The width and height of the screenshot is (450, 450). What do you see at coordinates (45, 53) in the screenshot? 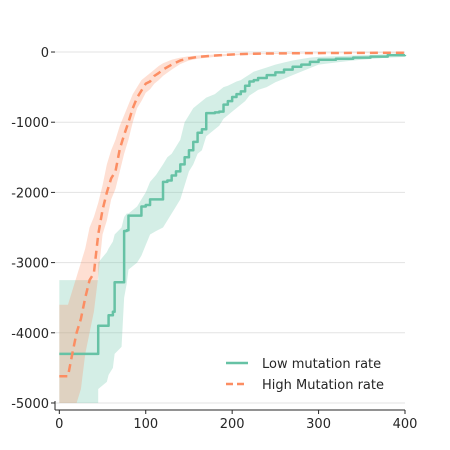
I see `y-tick-label-0: 0` at bounding box center [45, 53].